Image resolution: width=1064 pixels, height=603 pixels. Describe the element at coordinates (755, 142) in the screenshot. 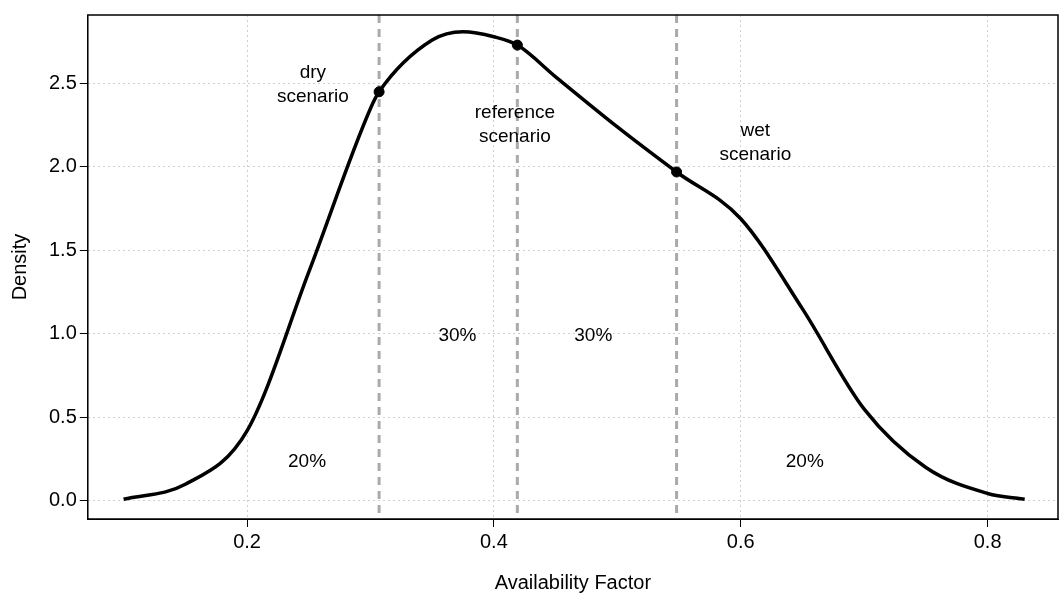

I see `annotation: wet scenario` at that location.